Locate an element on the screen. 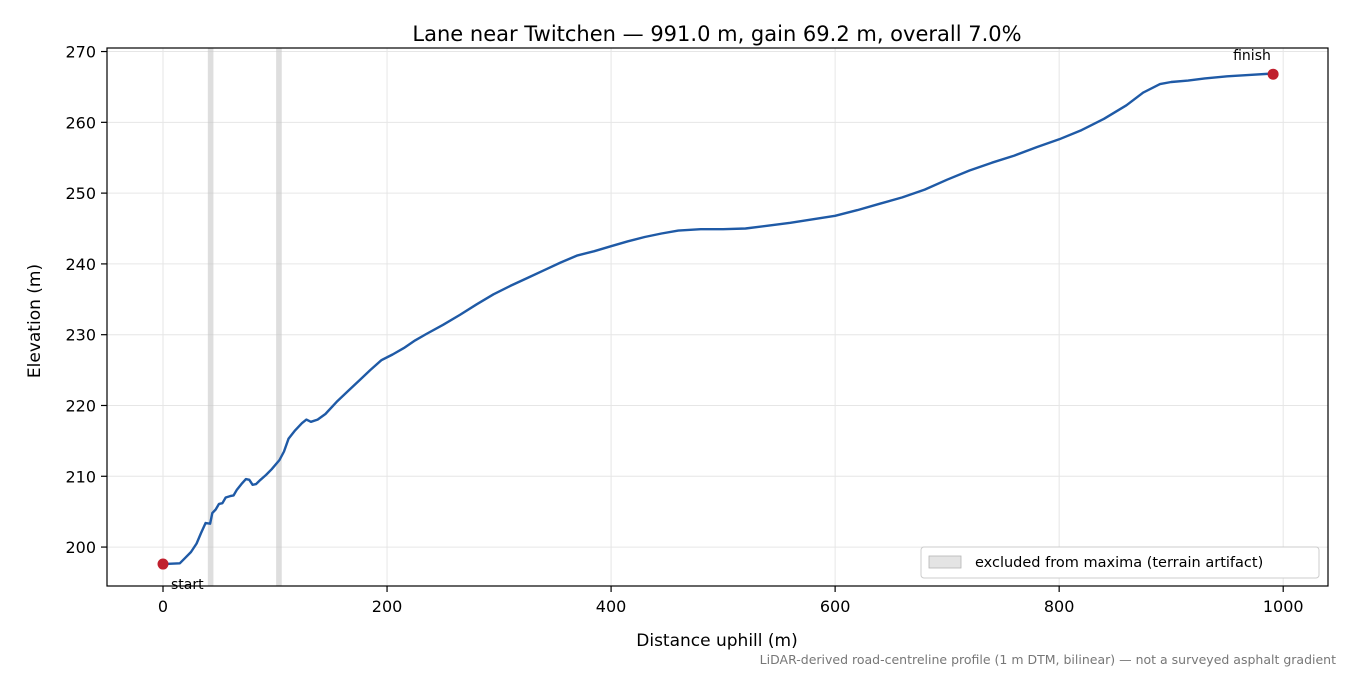 The image size is (1350, 675). x-tick-label-5: 1000 is located at coordinates (1283, 606).